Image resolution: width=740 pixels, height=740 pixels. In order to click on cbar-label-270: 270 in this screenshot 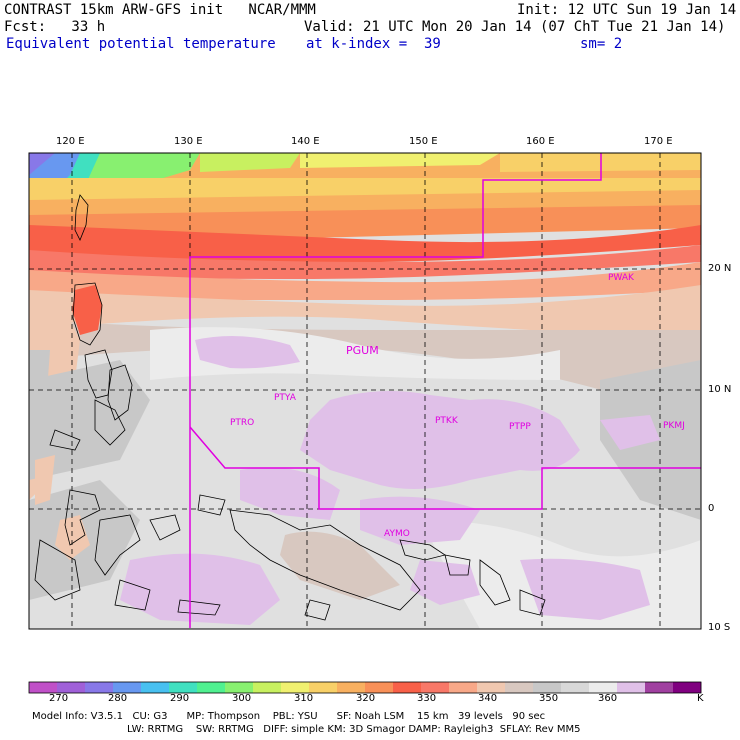, I will do `click(59, 698)`.